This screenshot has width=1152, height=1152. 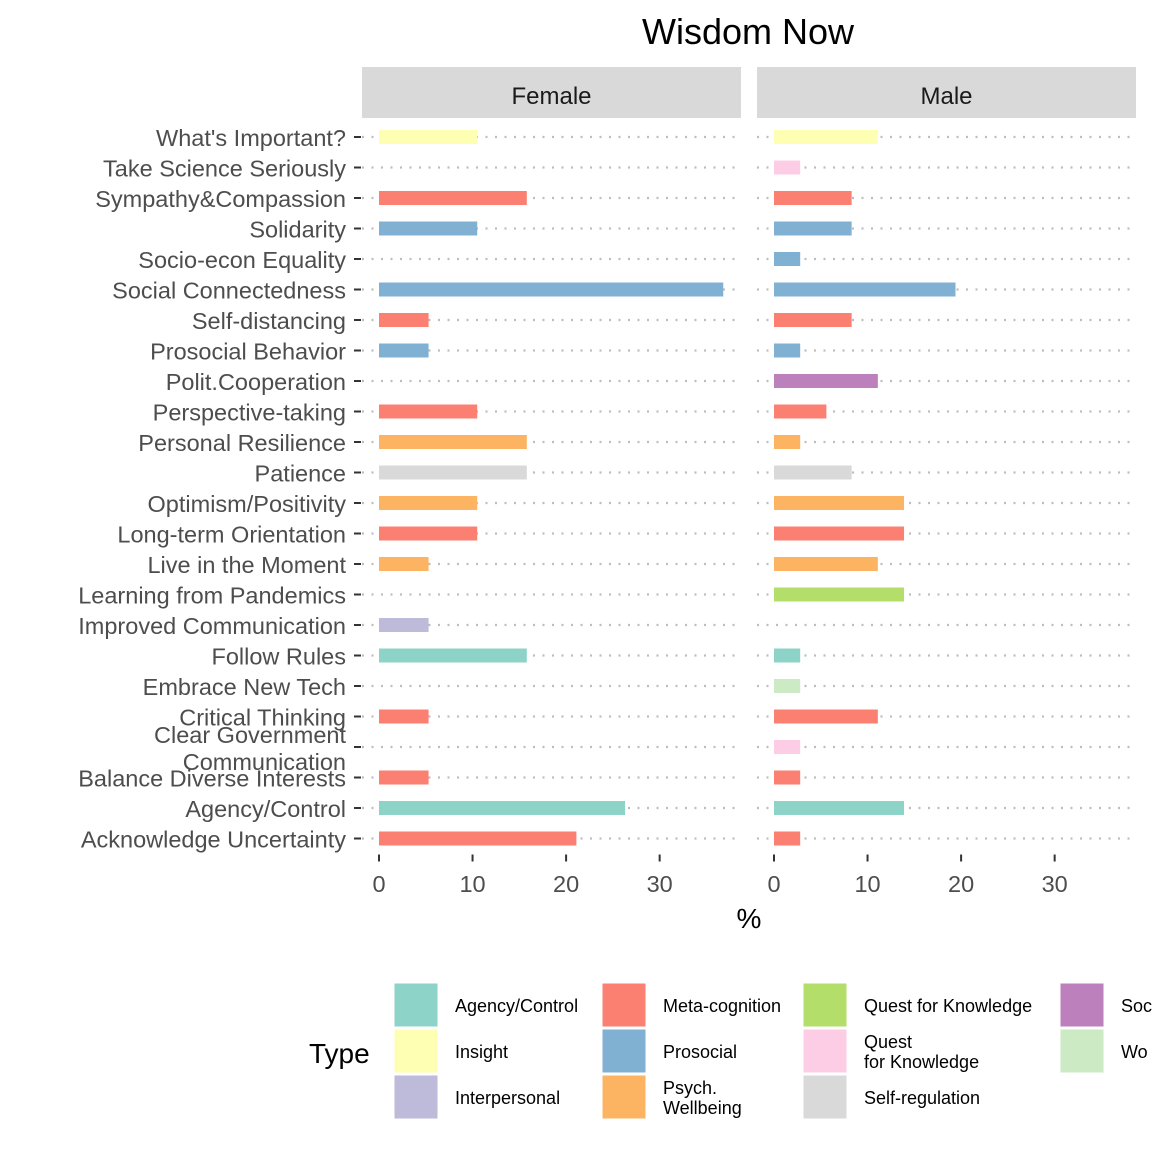 I want to click on category-label: Socio-econ Equality, so click(x=242, y=260).